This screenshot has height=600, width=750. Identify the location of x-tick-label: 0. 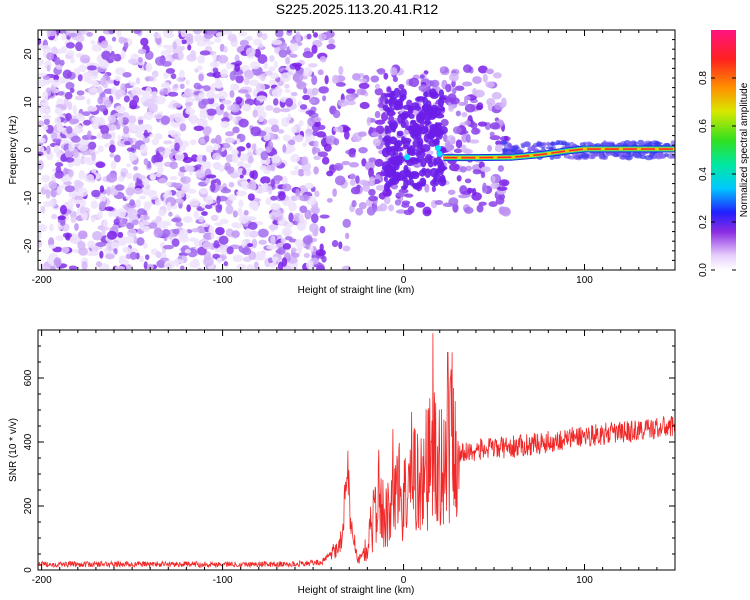
(404, 580).